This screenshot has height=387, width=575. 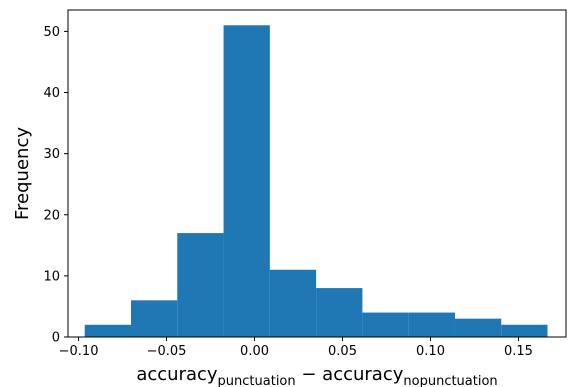 I want to click on y-axis: 0 10 20 30 40 50, so click(x=55, y=185).